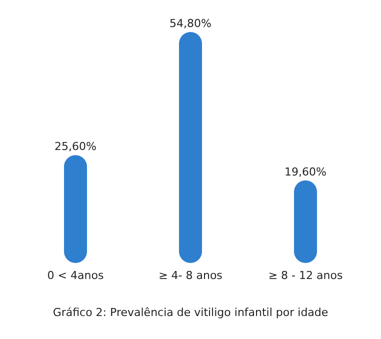 This screenshot has height=339, width=381. What do you see at coordinates (190, 275) in the screenshot?
I see `x-tick-label: ≥ 4- 8 anos` at bounding box center [190, 275].